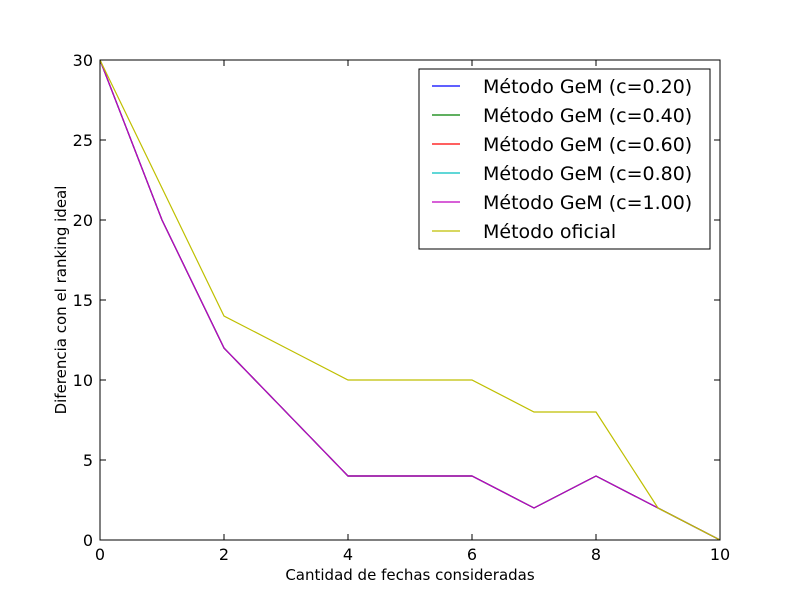  What do you see at coordinates (88, 460) in the screenshot?
I see `y-tick-label: 5` at bounding box center [88, 460].